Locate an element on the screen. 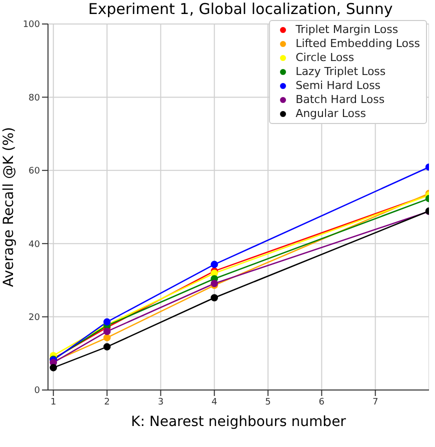 Image resolution: width=435 pixels, height=447 pixels. x-tick-label: 2 is located at coordinates (107, 402).